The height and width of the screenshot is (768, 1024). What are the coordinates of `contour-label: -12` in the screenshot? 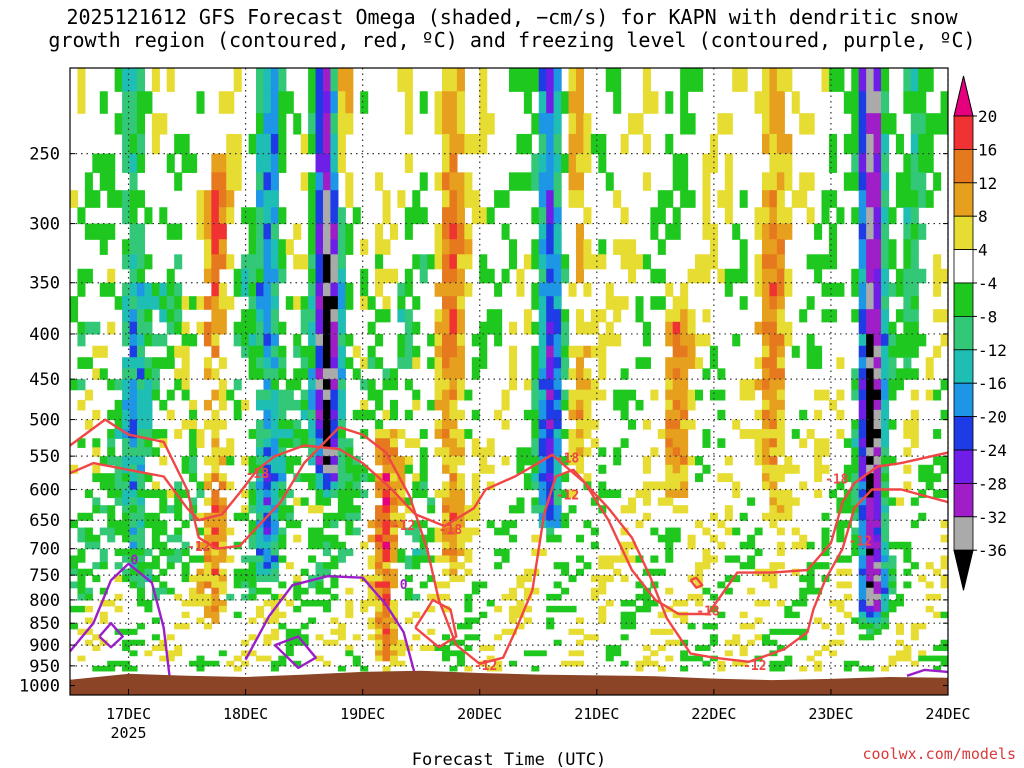 It's located at (567, 496).